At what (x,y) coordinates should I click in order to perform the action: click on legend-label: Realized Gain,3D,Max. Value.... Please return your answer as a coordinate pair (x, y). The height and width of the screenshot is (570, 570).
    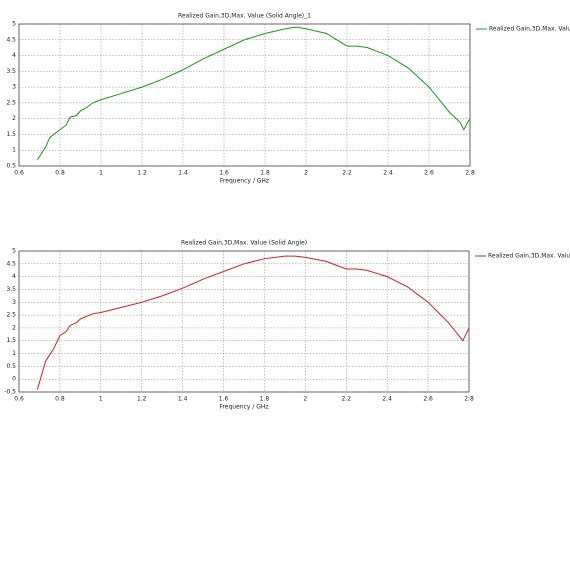
    Looking at the image, I should click on (529, 29).